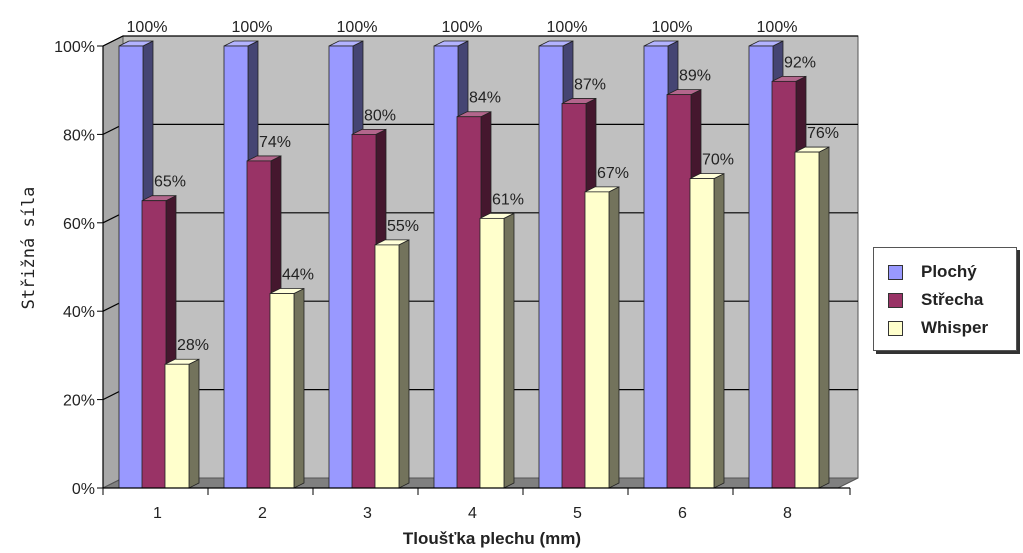 The image size is (1023, 553). What do you see at coordinates (590, 84) in the screenshot?
I see `data-label: 87%` at bounding box center [590, 84].